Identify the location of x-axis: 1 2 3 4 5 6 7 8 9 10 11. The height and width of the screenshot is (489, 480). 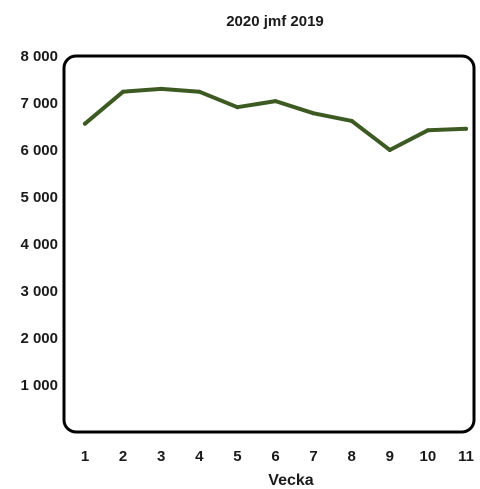
(277, 456).